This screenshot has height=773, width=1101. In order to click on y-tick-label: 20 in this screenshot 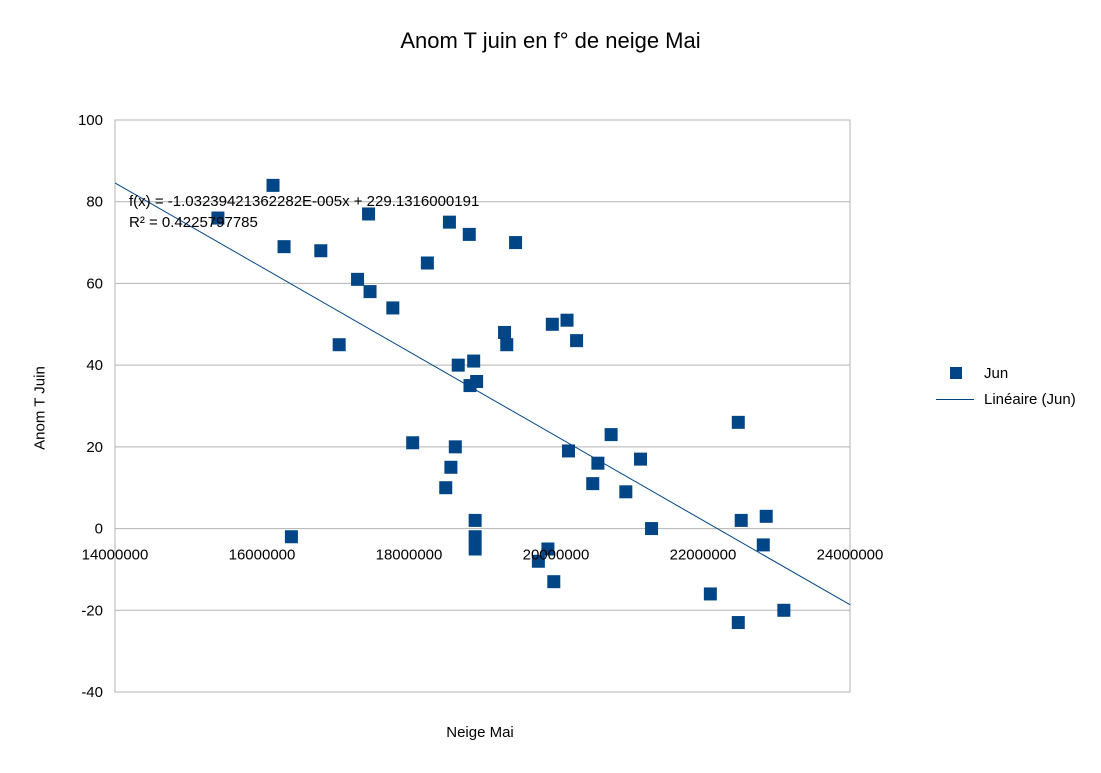, I will do `click(94, 447)`.